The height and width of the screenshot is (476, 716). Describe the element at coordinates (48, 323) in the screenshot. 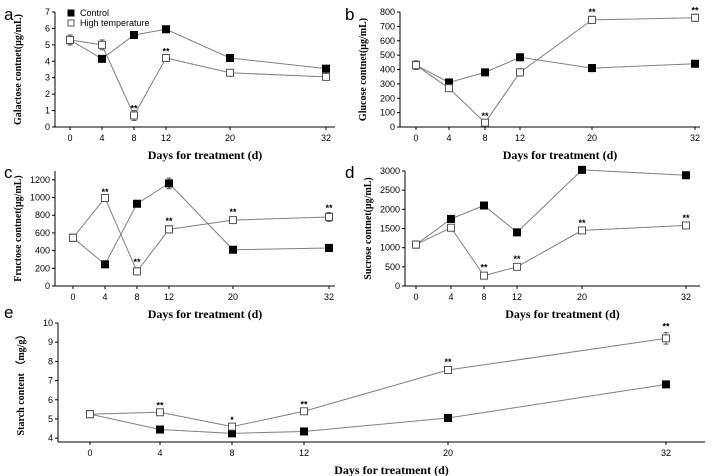

I see `y-tick-label: 10` at that location.